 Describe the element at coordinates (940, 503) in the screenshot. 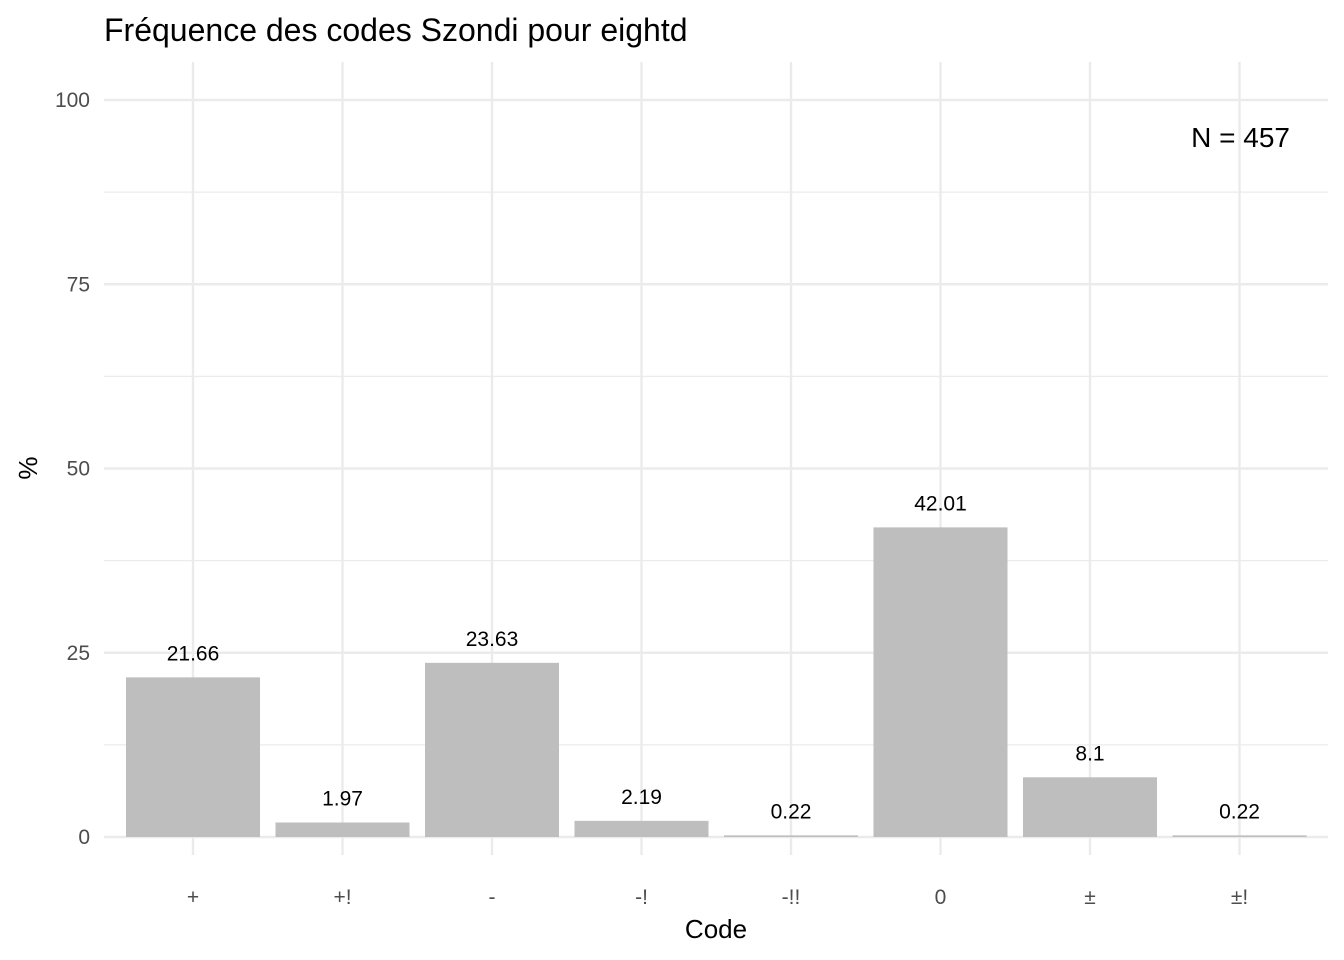

I see `data-label: 42.01` at that location.